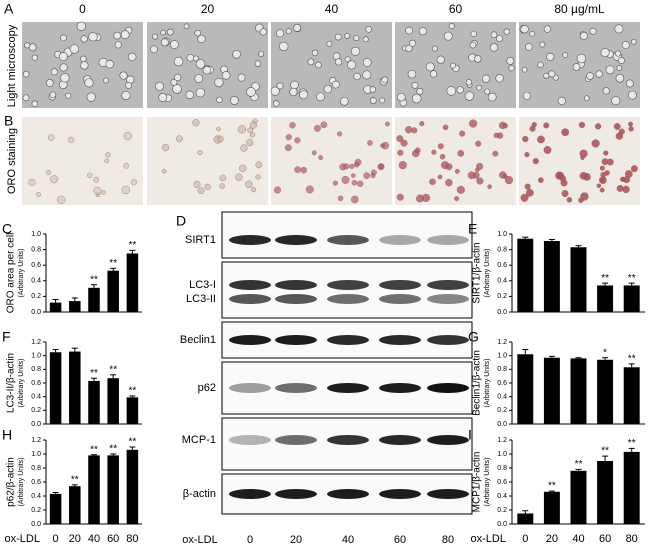 The width and height of the screenshot is (650, 549). What do you see at coordinates (477, 272) in the screenshot?
I see `y-axis-label: SIRT1/β-actin` at bounding box center [477, 272].